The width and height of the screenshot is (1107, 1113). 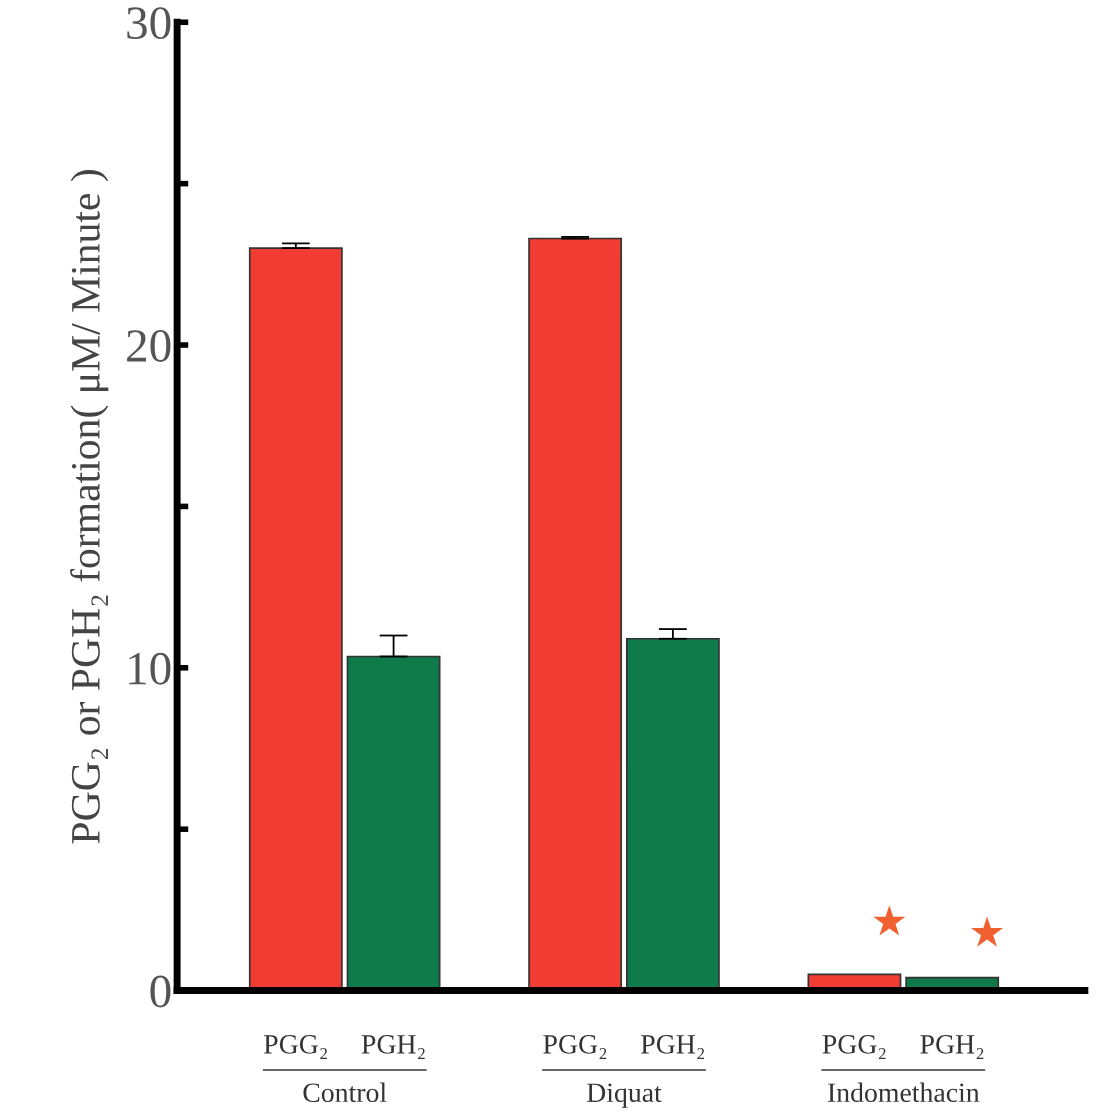 What do you see at coordinates (149, 23) in the screenshot?
I see `y-tick-label: 30` at bounding box center [149, 23].